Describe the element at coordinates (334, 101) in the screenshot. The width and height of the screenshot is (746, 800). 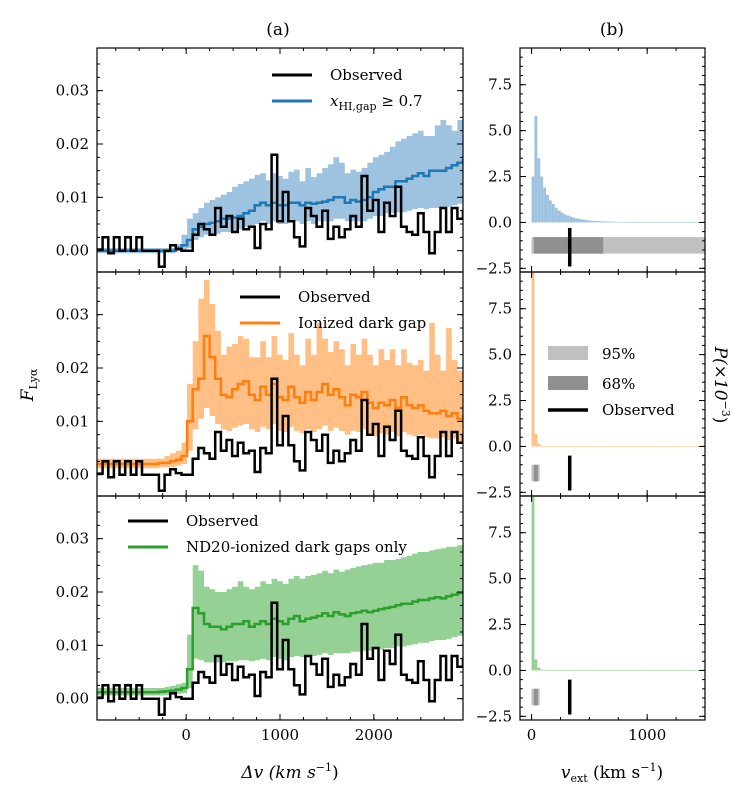
I see `legend-xhi-main: x` at that location.